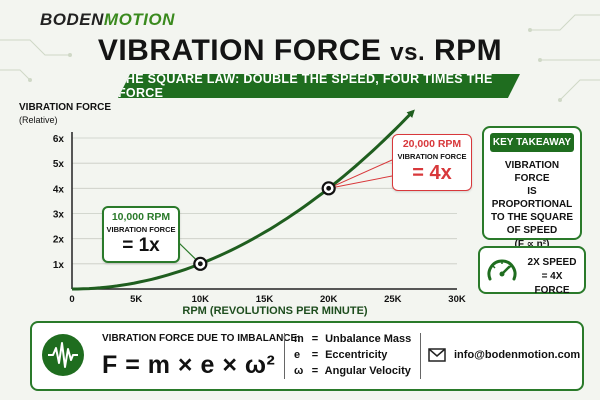  What do you see at coordinates (59, 164) in the screenshot?
I see `y-tick-label: 5x` at bounding box center [59, 164].